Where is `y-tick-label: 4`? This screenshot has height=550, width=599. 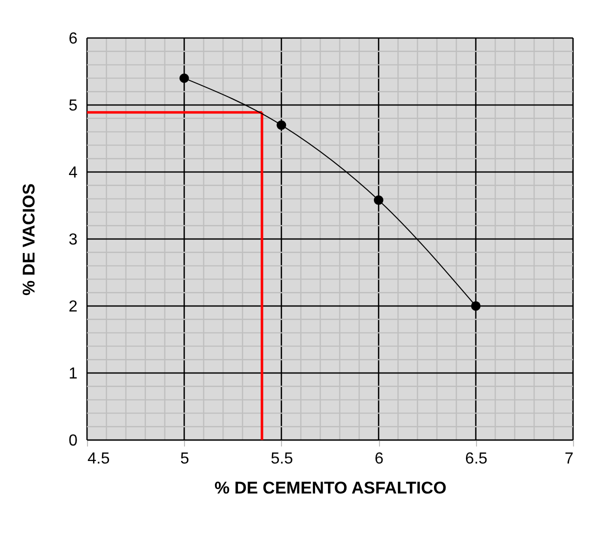 y-tick-label: 4 is located at coordinates (73, 173).